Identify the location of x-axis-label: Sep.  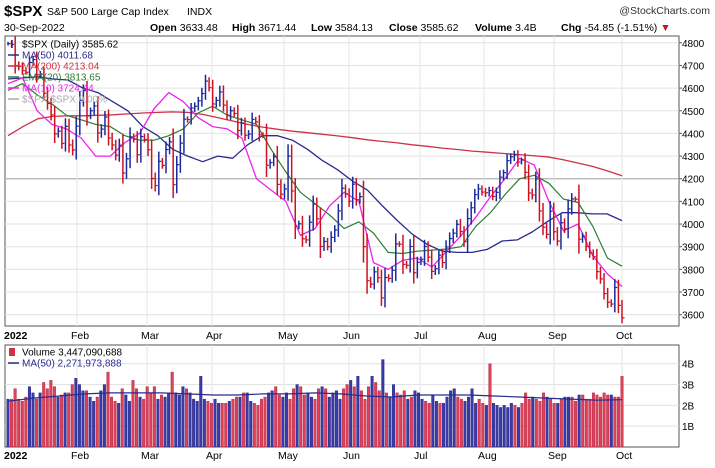
(557, 336).